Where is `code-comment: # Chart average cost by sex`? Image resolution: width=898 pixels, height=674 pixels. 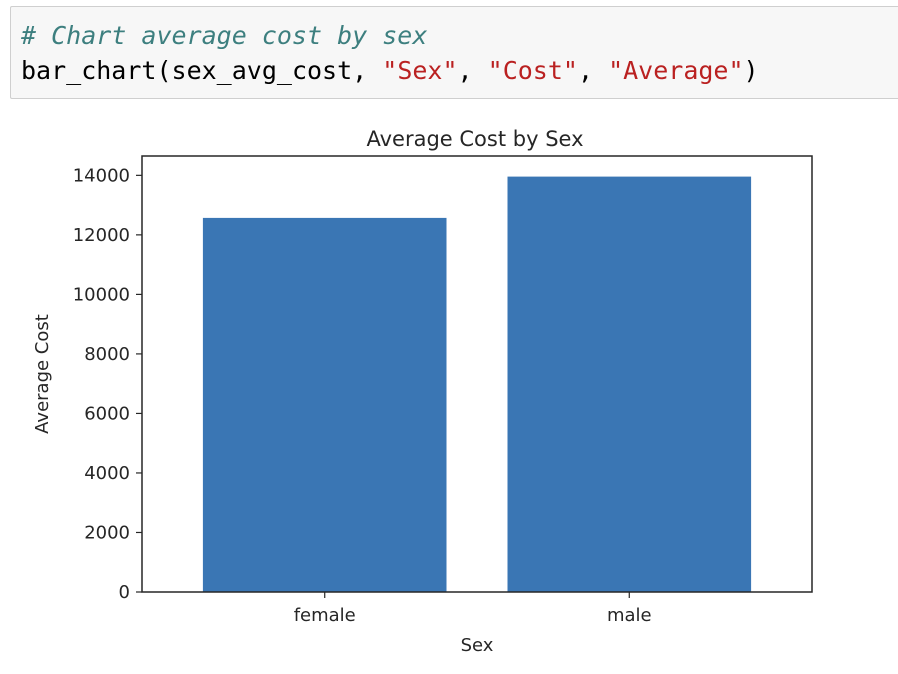 code-comment: # Chart average cost by sex is located at coordinates (224, 35).